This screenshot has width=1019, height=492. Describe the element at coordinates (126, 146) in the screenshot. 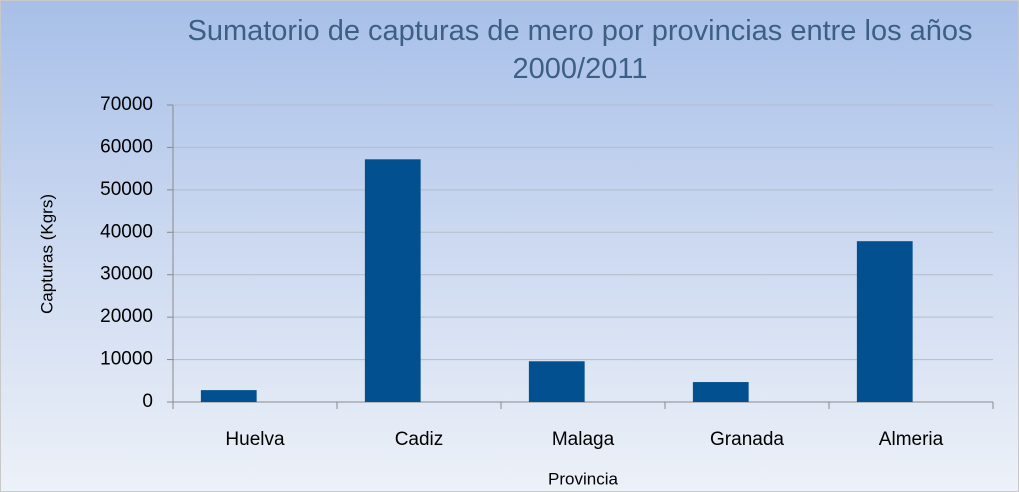

I see `y-tick-label: 60000` at that location.